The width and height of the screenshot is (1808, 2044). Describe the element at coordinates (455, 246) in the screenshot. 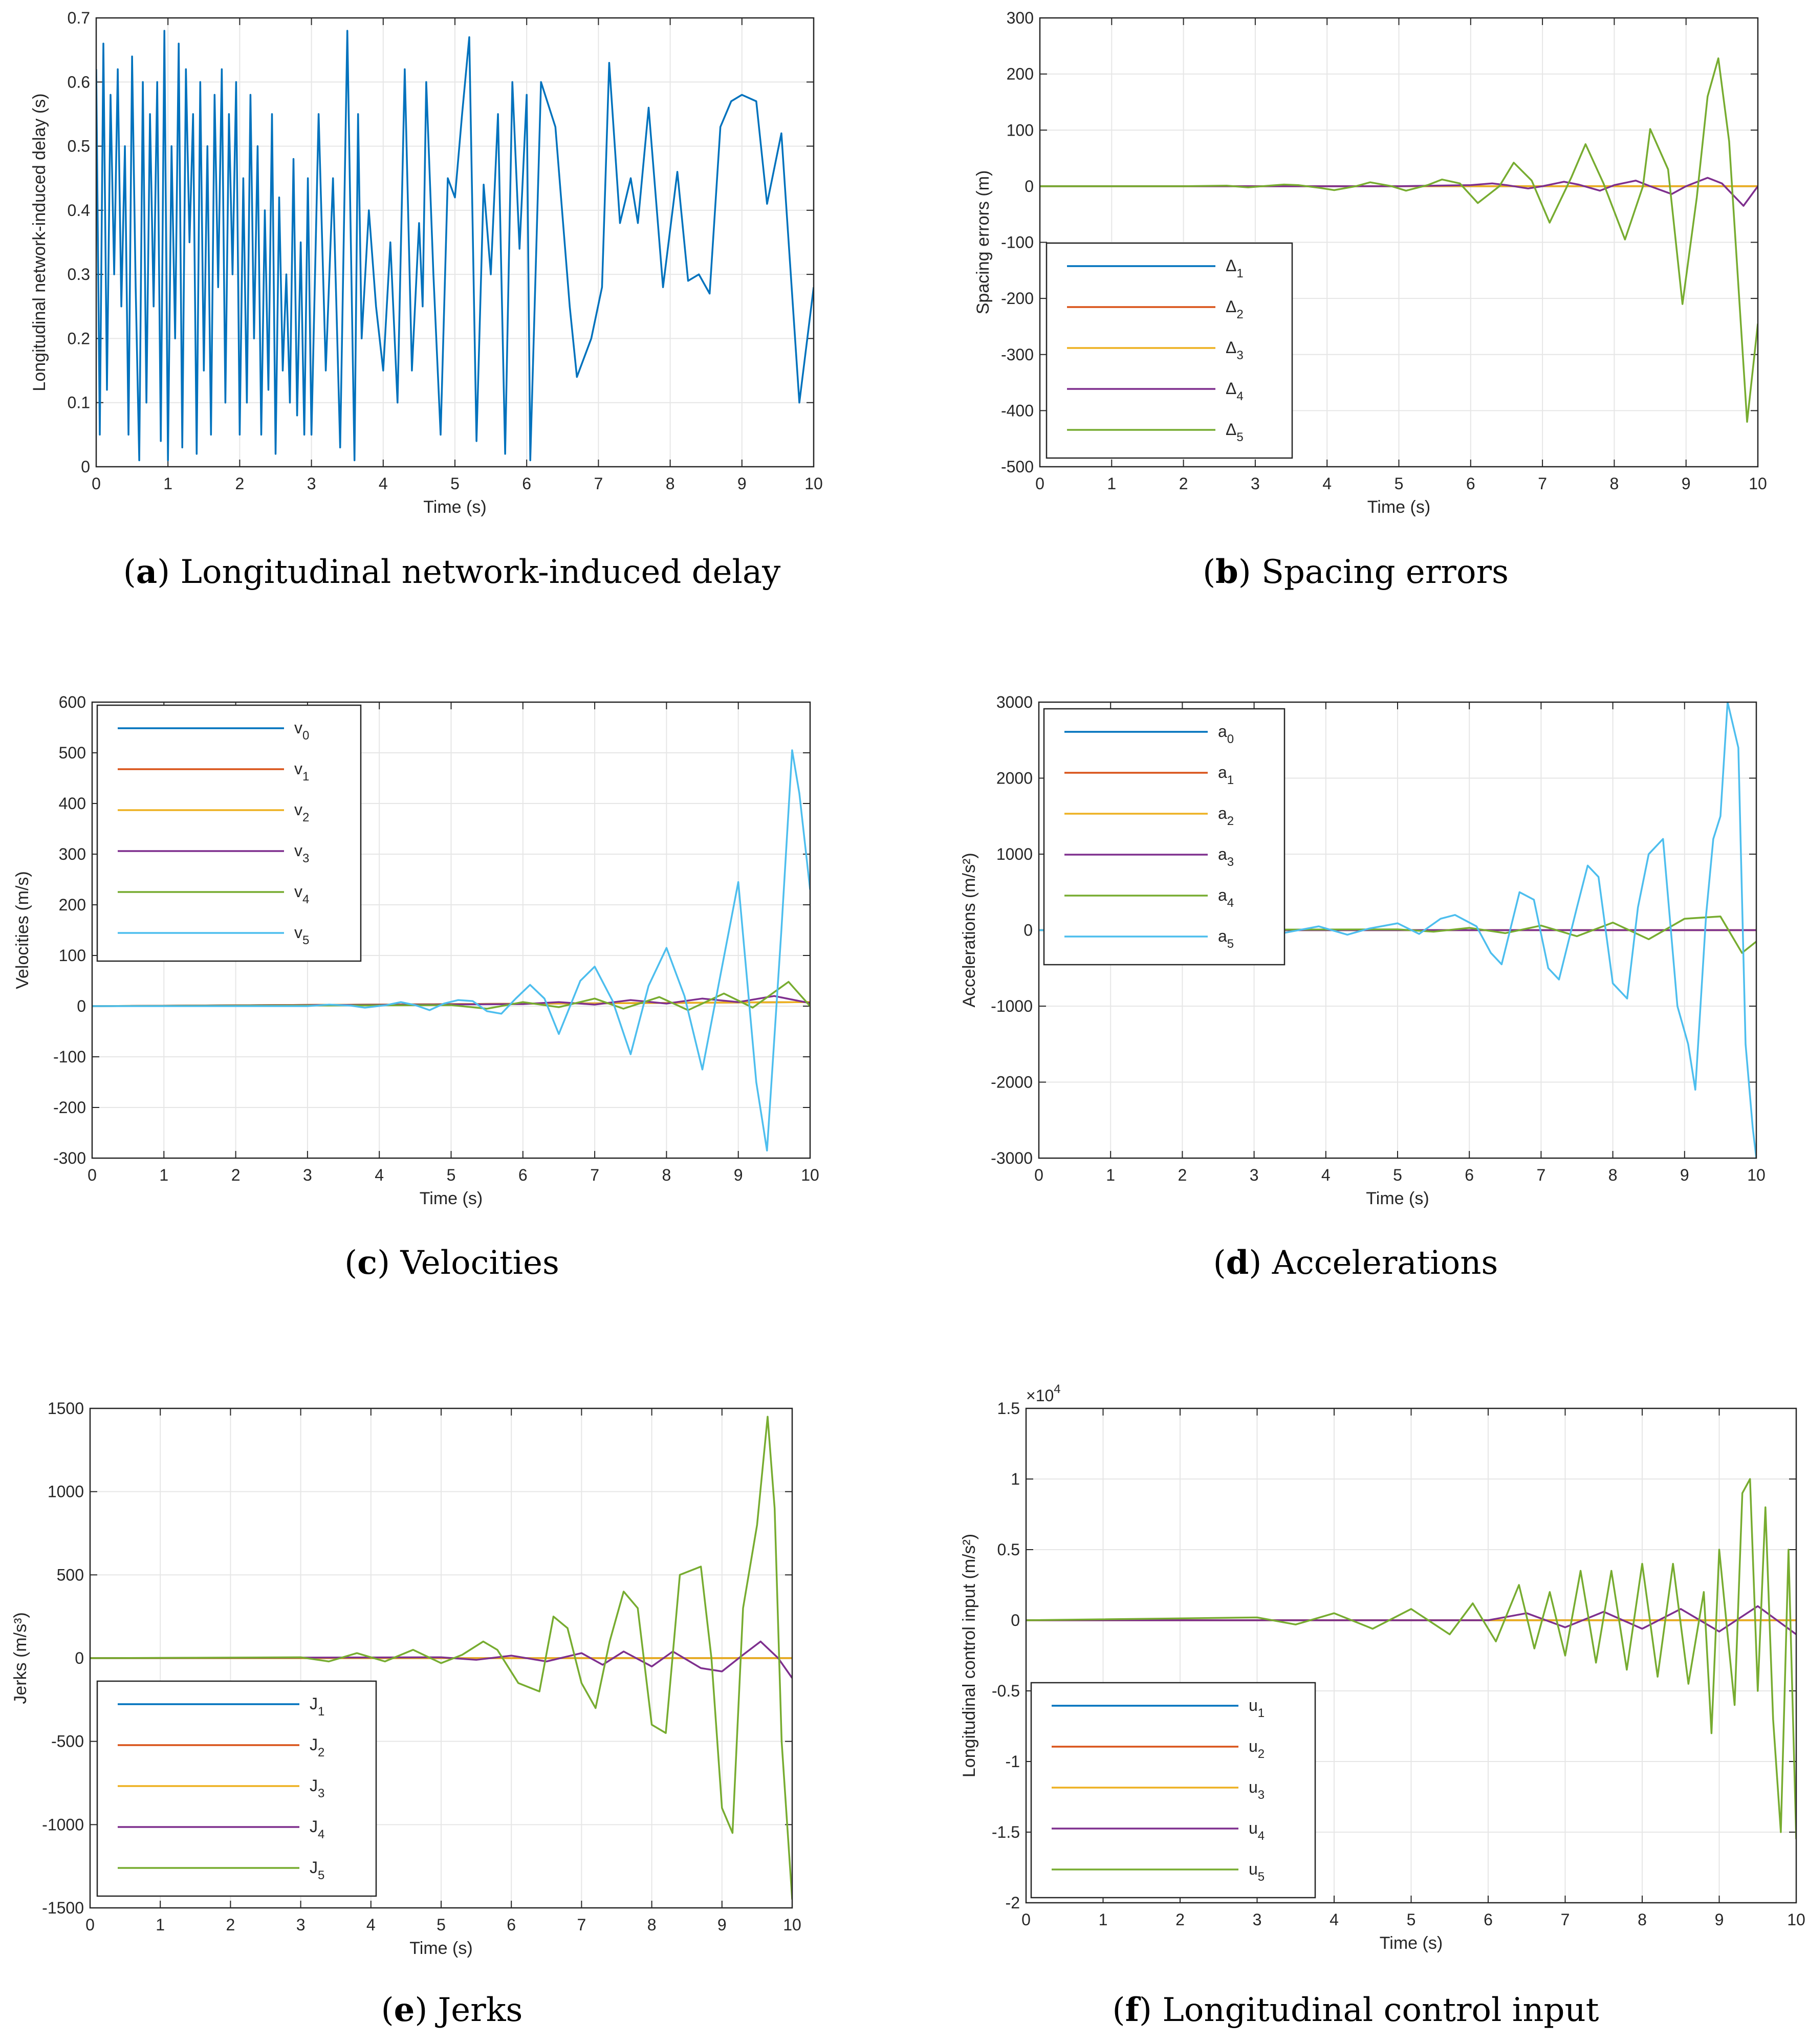

I see `series-line` at that location.